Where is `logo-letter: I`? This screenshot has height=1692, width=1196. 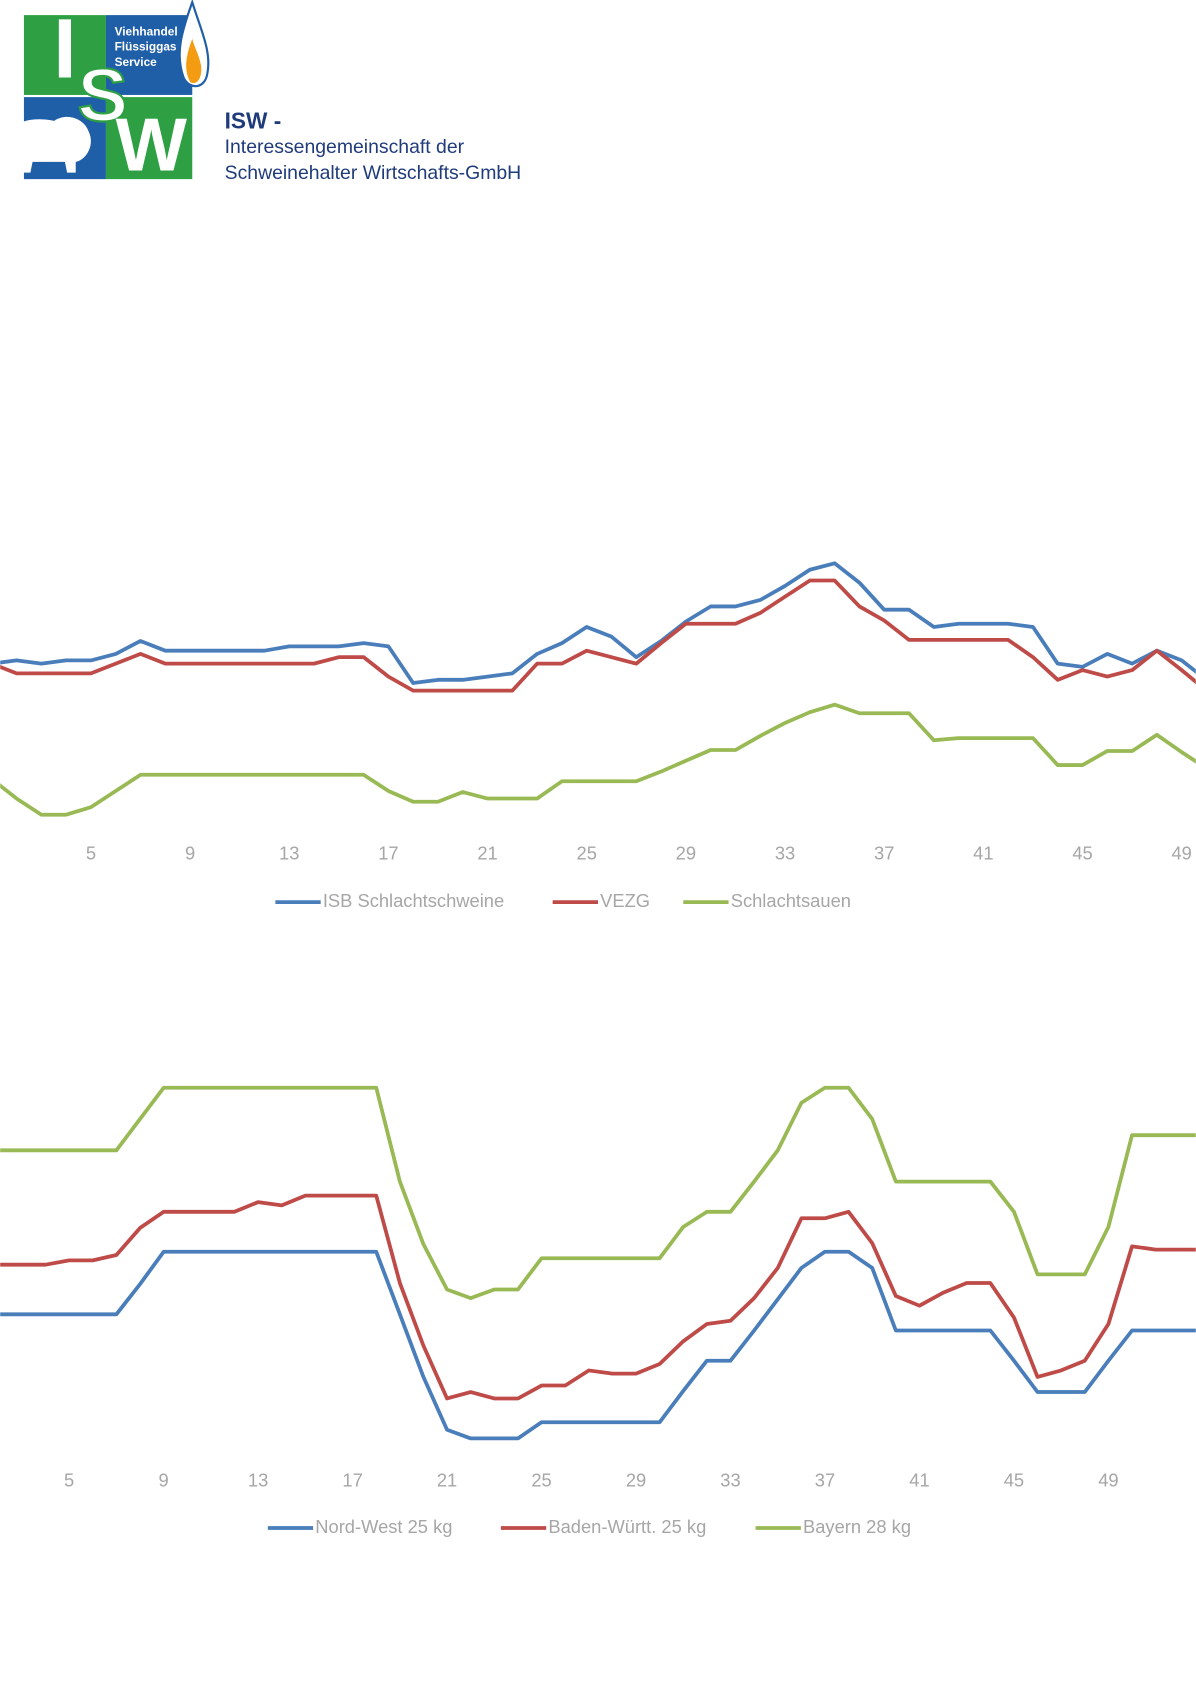
logo-letter: I is located at coordinates (64, 49).